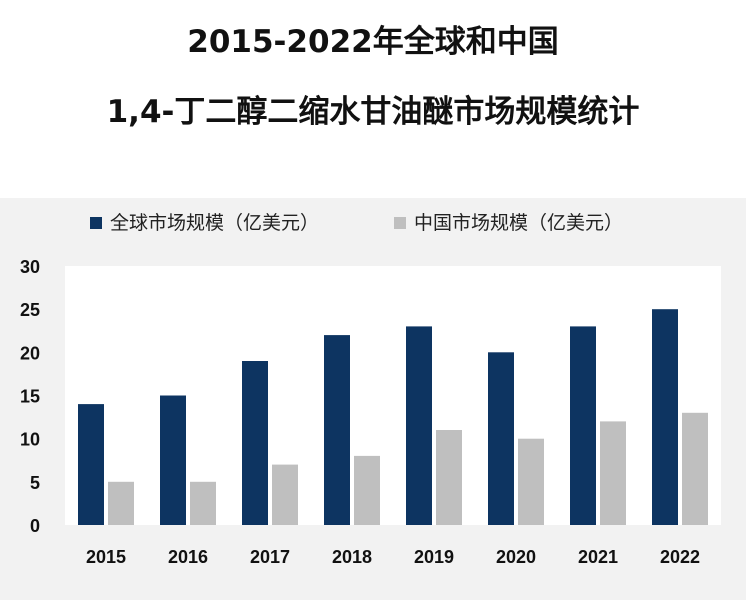 This screenshot has width=746, height=600. Describe the element at coordinates (30, 267) in the screenshot. I see `y-tick-label: 30` at that location.